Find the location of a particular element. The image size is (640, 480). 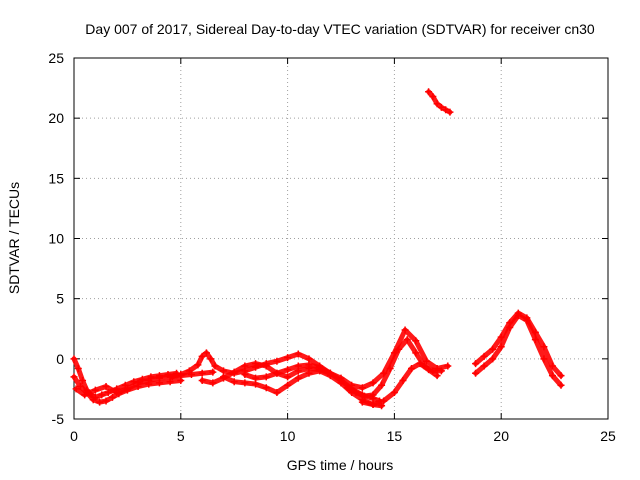

series-sat-i is located at coordinates (399, 384).